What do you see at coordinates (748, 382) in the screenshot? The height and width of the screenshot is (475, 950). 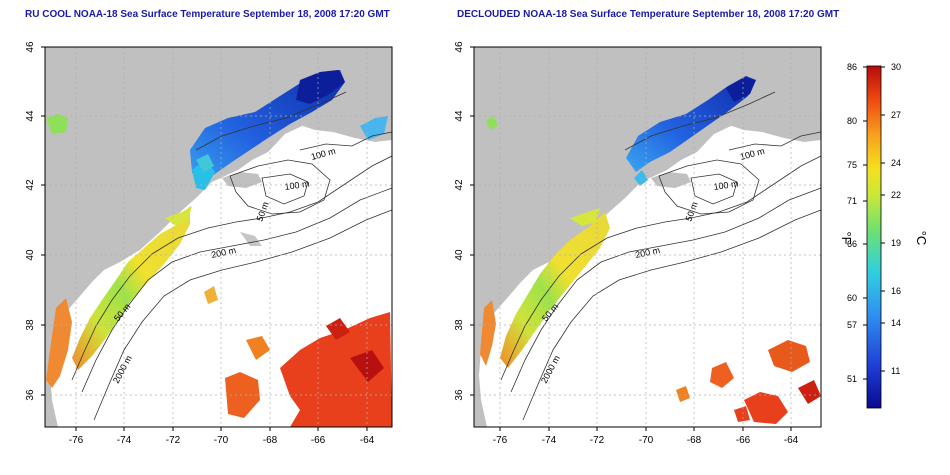 I see `right-sst-warm-offshore` at bounding box center [748, 382].